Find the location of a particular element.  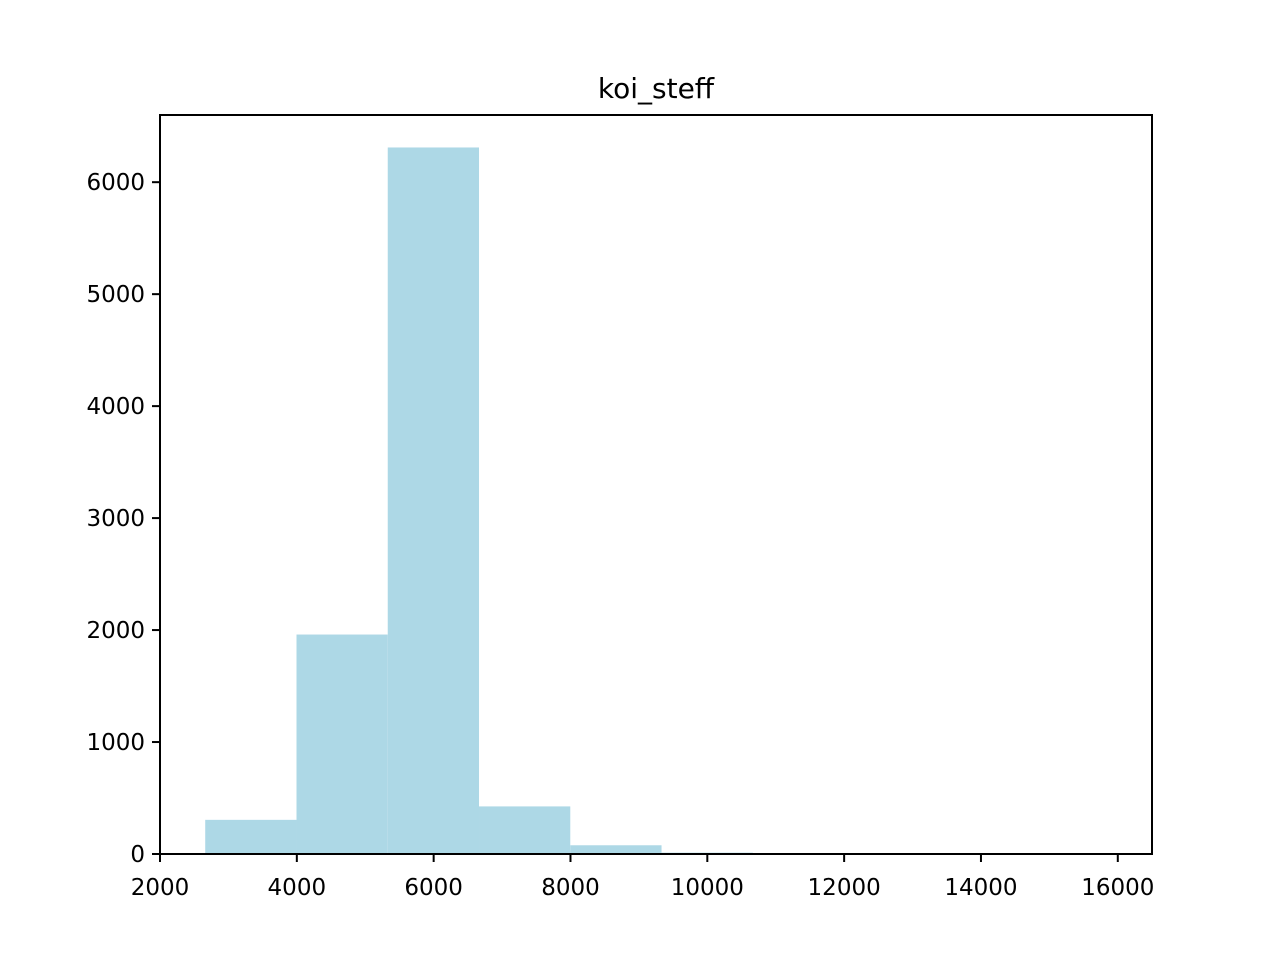

x-tick-label: 16000 is located at coordinates (1117, 888).